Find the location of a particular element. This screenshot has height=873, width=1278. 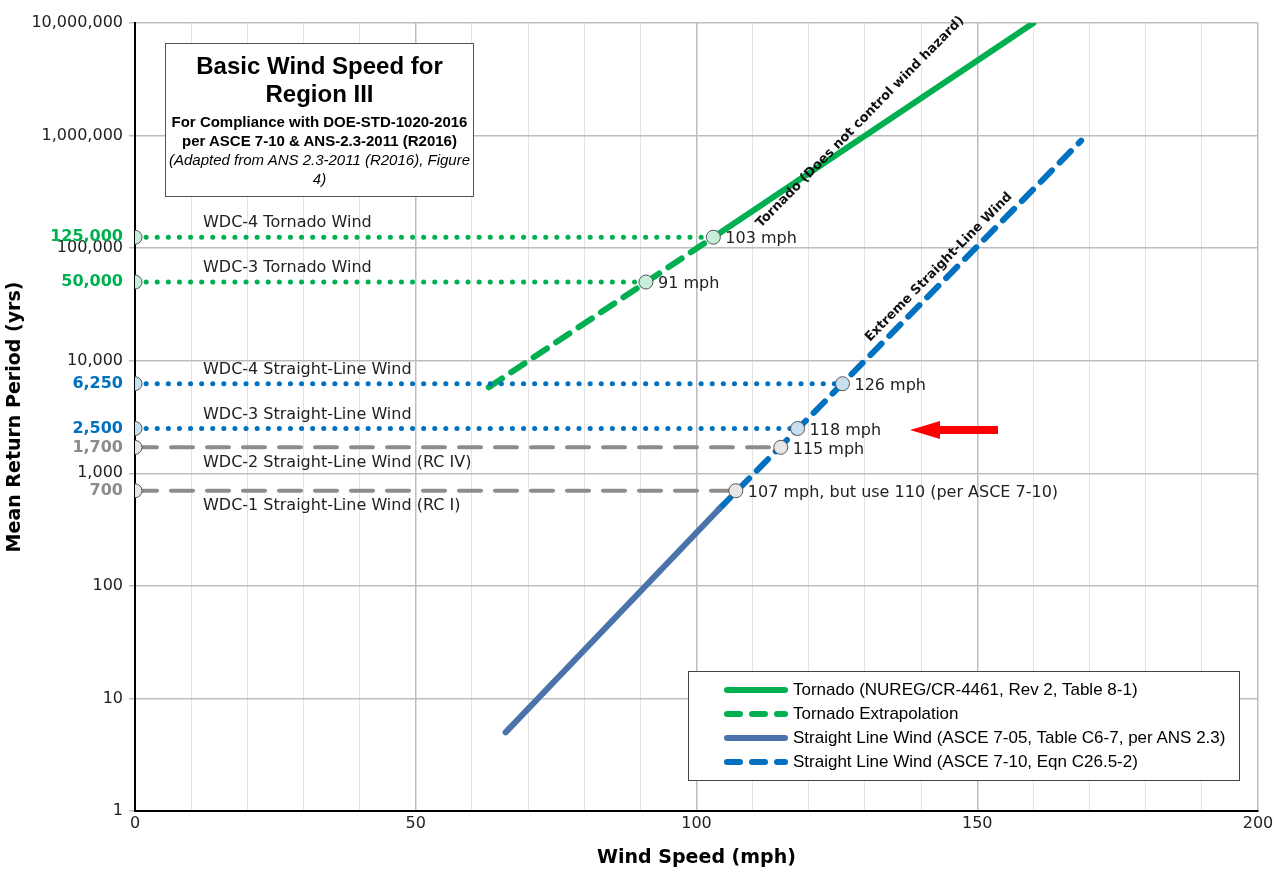

annotation: 126 mph is located at coordinates (890, 384).